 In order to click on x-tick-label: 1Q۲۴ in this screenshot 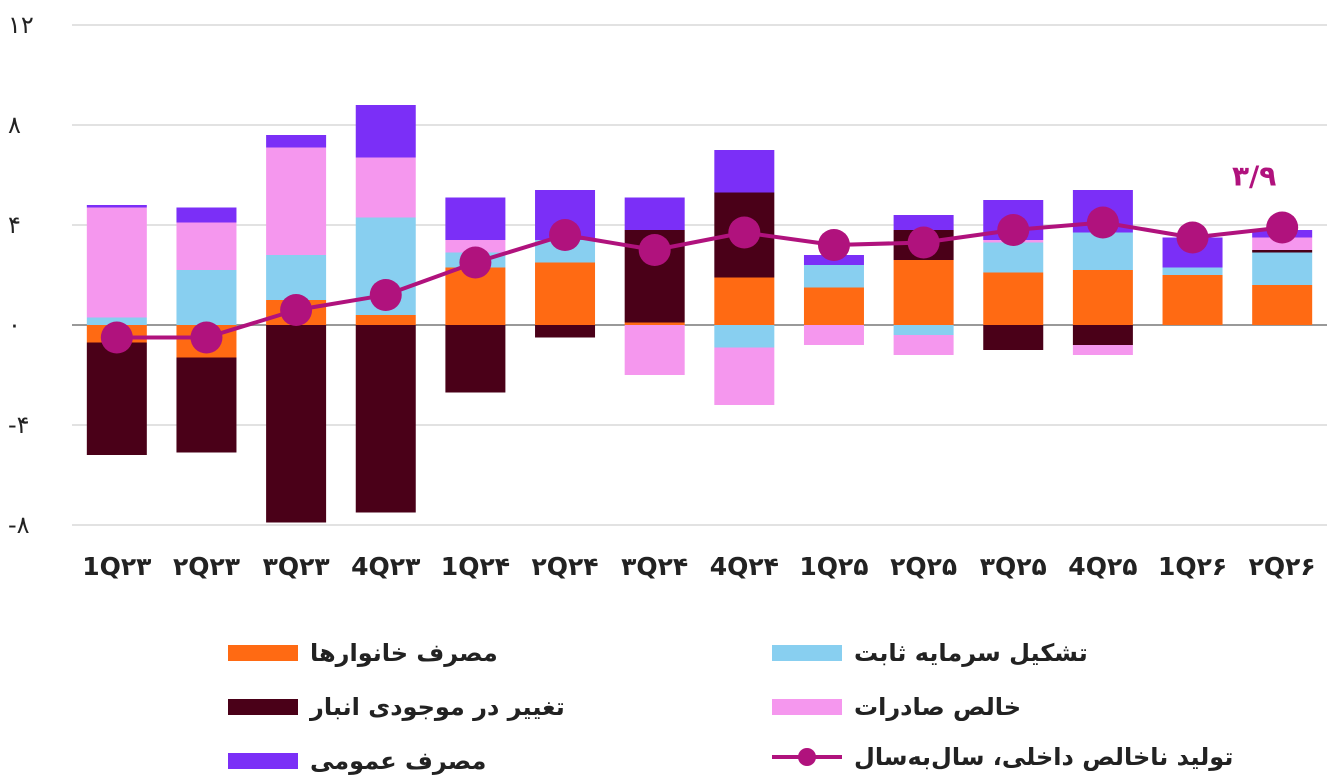, I will do `click(475, 566)`.